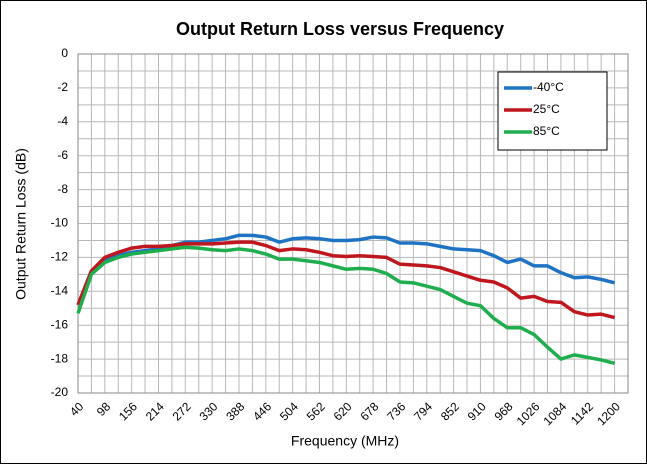 The height and width of the screenshot is (464, 647). Describe the element at coordinates (60, 223) in the screenshot. I see `y-tick-label: -10` at that location.